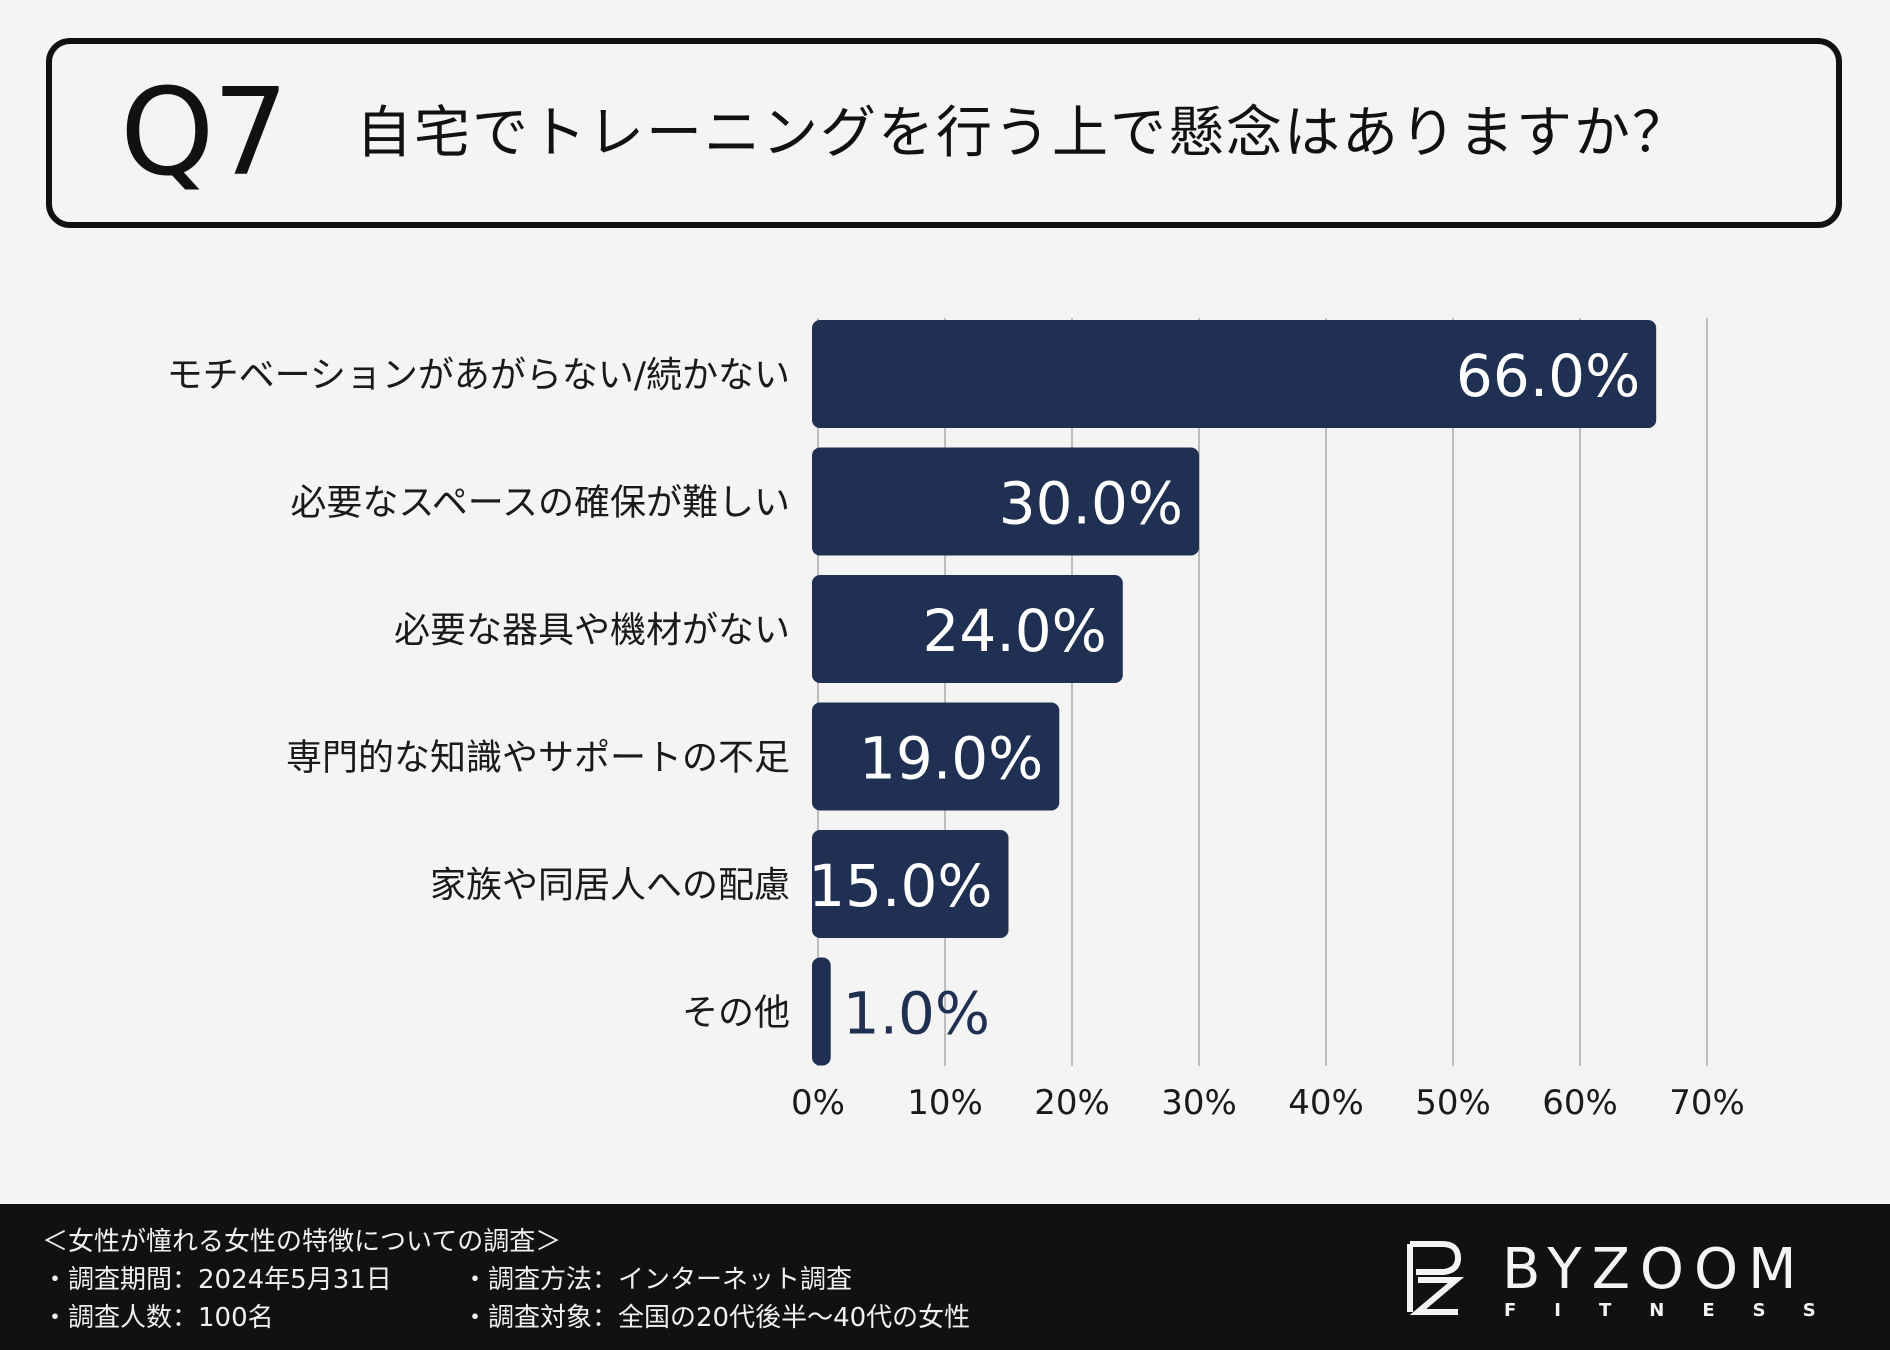 The height and width of the screenshot is (1350, 1890). What do you see at coordinates (818, 1103) in the screenshot?
I see `tick-label: 0%` at bounding box center [818, 1103].